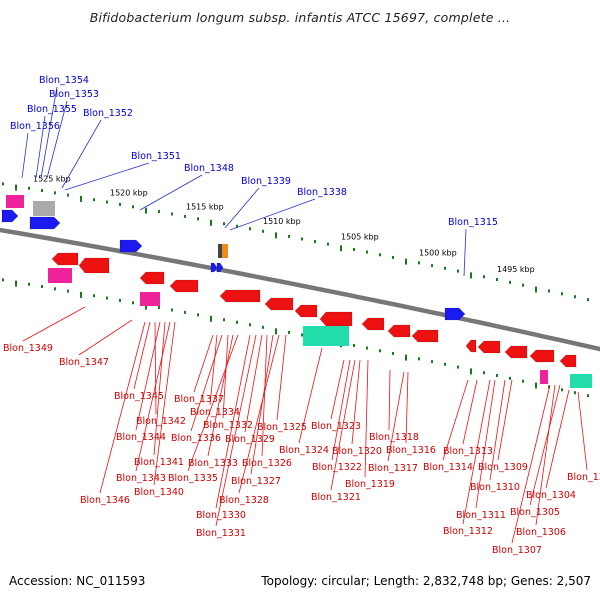  What do you see at coordinates (64, 80) in the screenshot?
I see `gene-label: Blon_1354` at bounding box center [64, 80].